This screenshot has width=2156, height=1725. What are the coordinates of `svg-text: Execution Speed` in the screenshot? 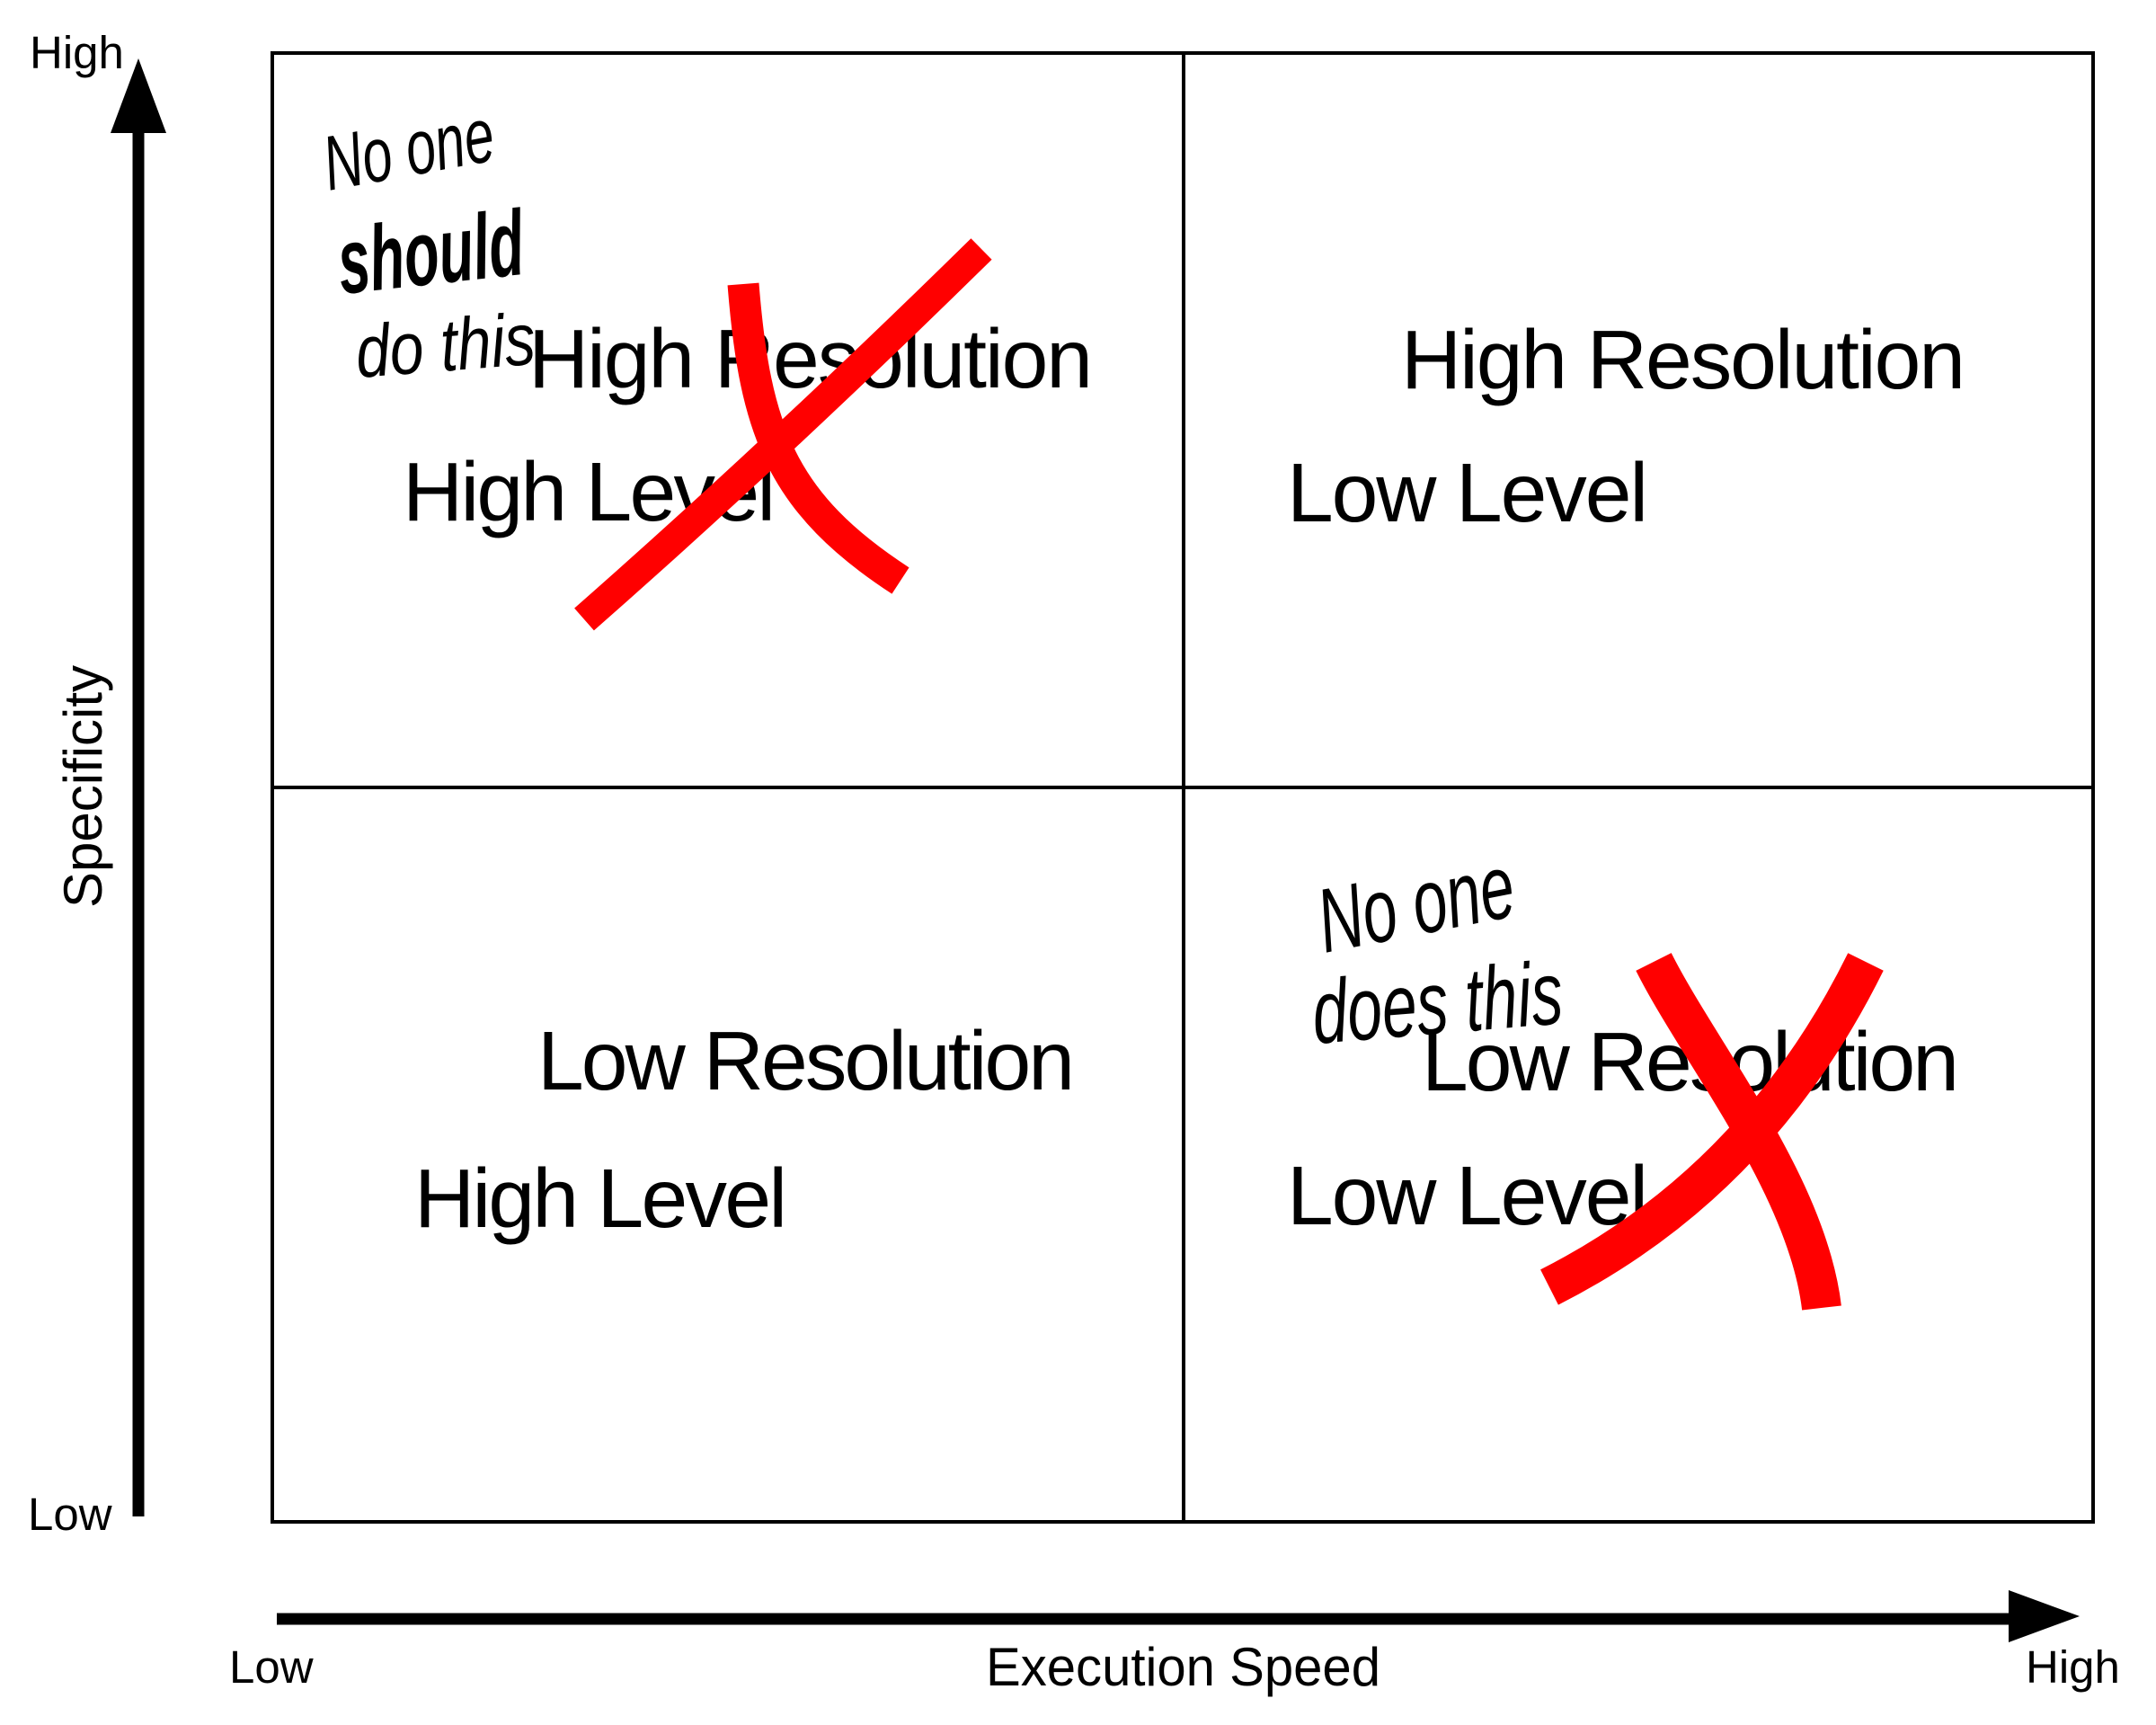 It's located at (1183, 1667).